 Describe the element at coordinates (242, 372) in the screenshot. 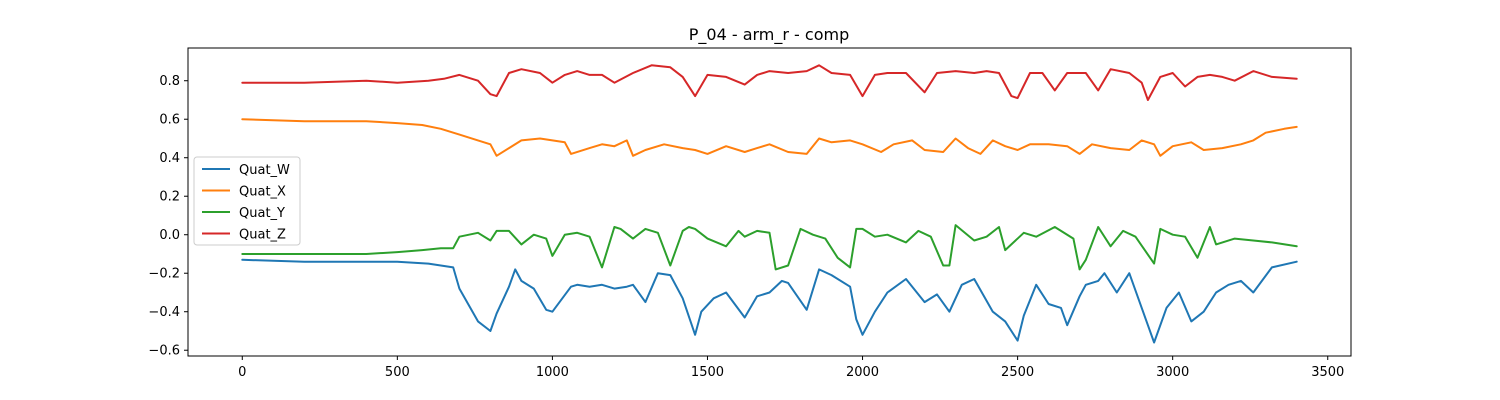

I see `x-tick-label: 0` at that location.